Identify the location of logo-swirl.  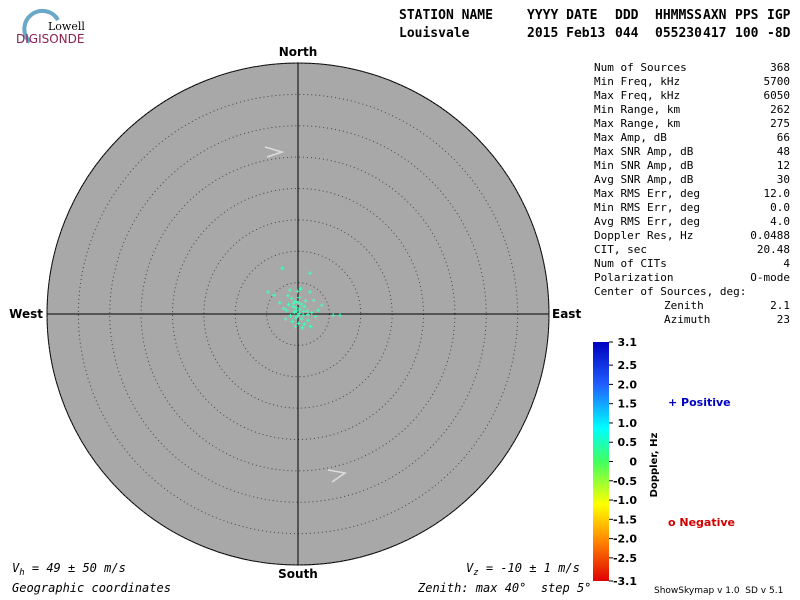
(41, 26).